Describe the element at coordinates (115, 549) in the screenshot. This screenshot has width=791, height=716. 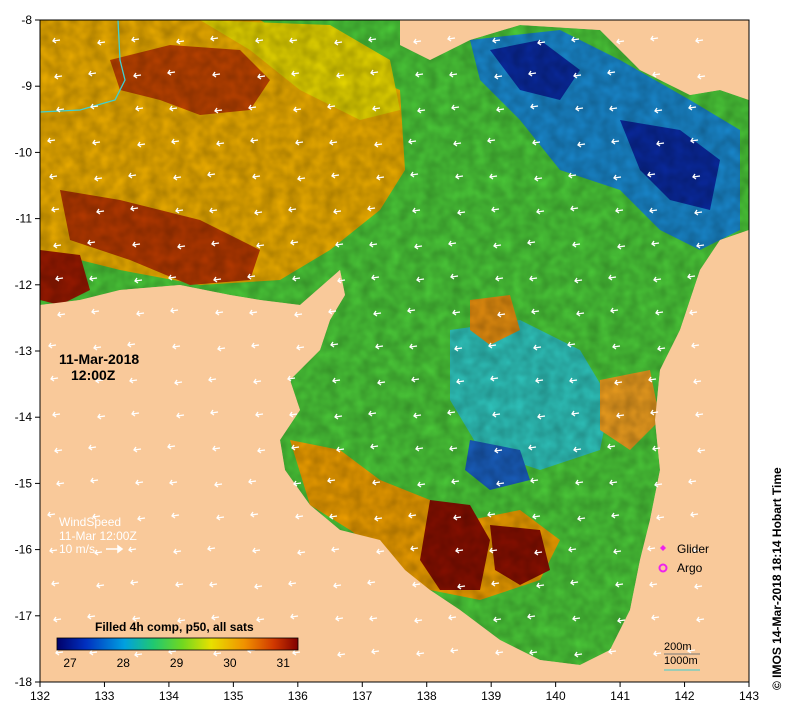
I see `wind-scale-arrow` at that location.